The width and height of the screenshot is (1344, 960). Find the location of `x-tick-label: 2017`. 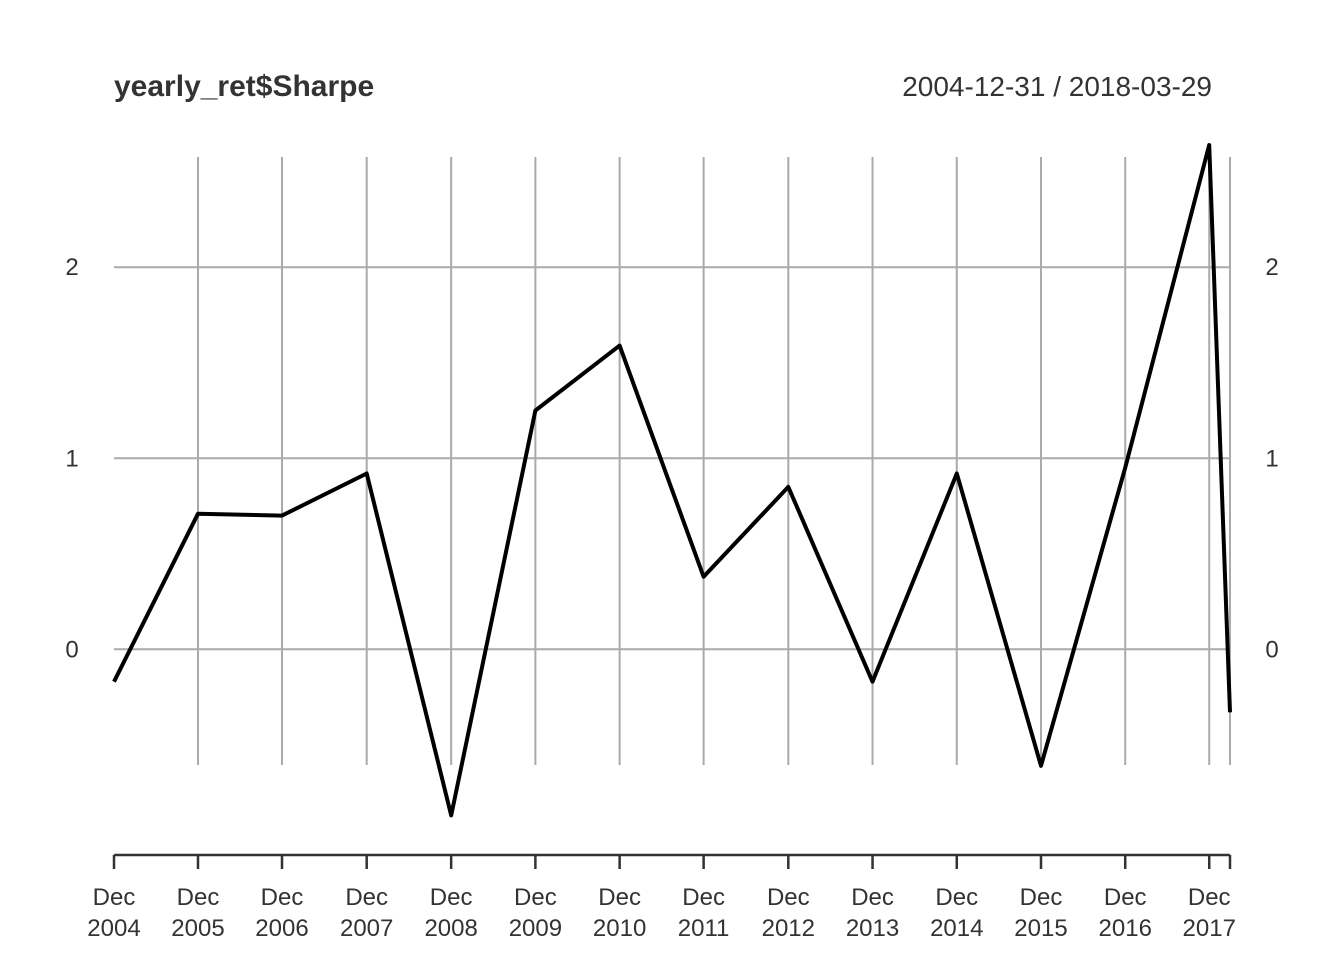

x-tick-label: 2017 is located at coordinates (1209, 928).